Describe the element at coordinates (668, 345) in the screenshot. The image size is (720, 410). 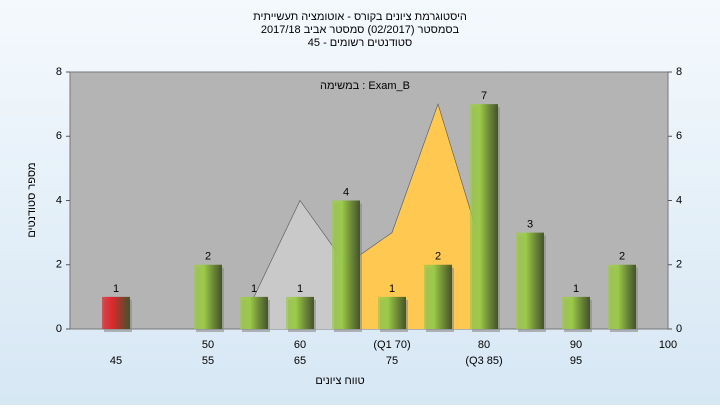
I see `x-tick-label: 100` at that location.